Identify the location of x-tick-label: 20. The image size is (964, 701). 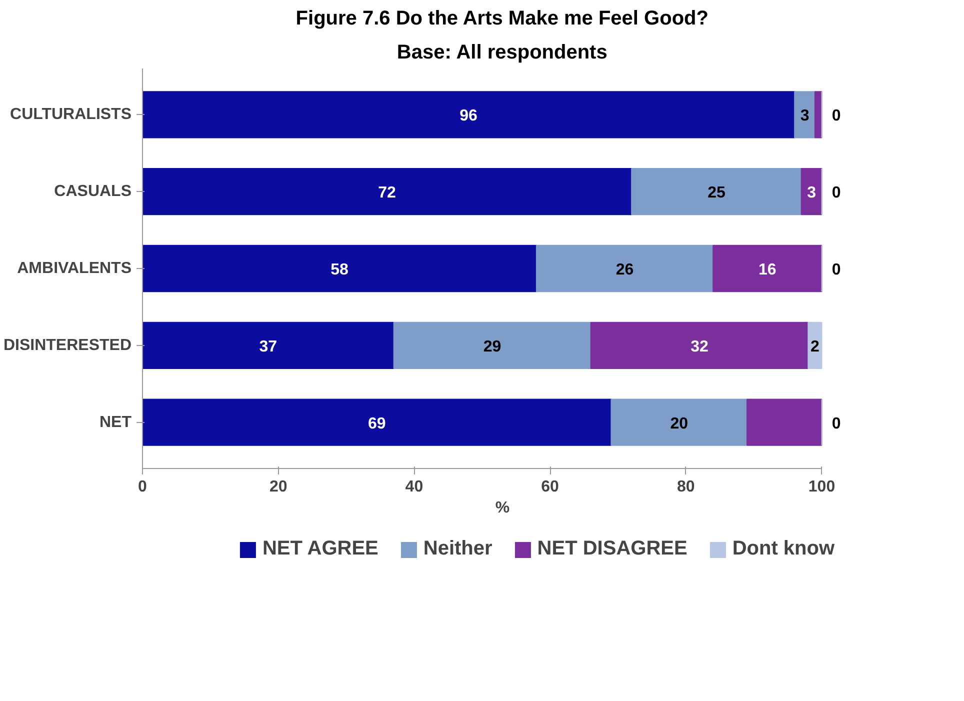
(278, 487).